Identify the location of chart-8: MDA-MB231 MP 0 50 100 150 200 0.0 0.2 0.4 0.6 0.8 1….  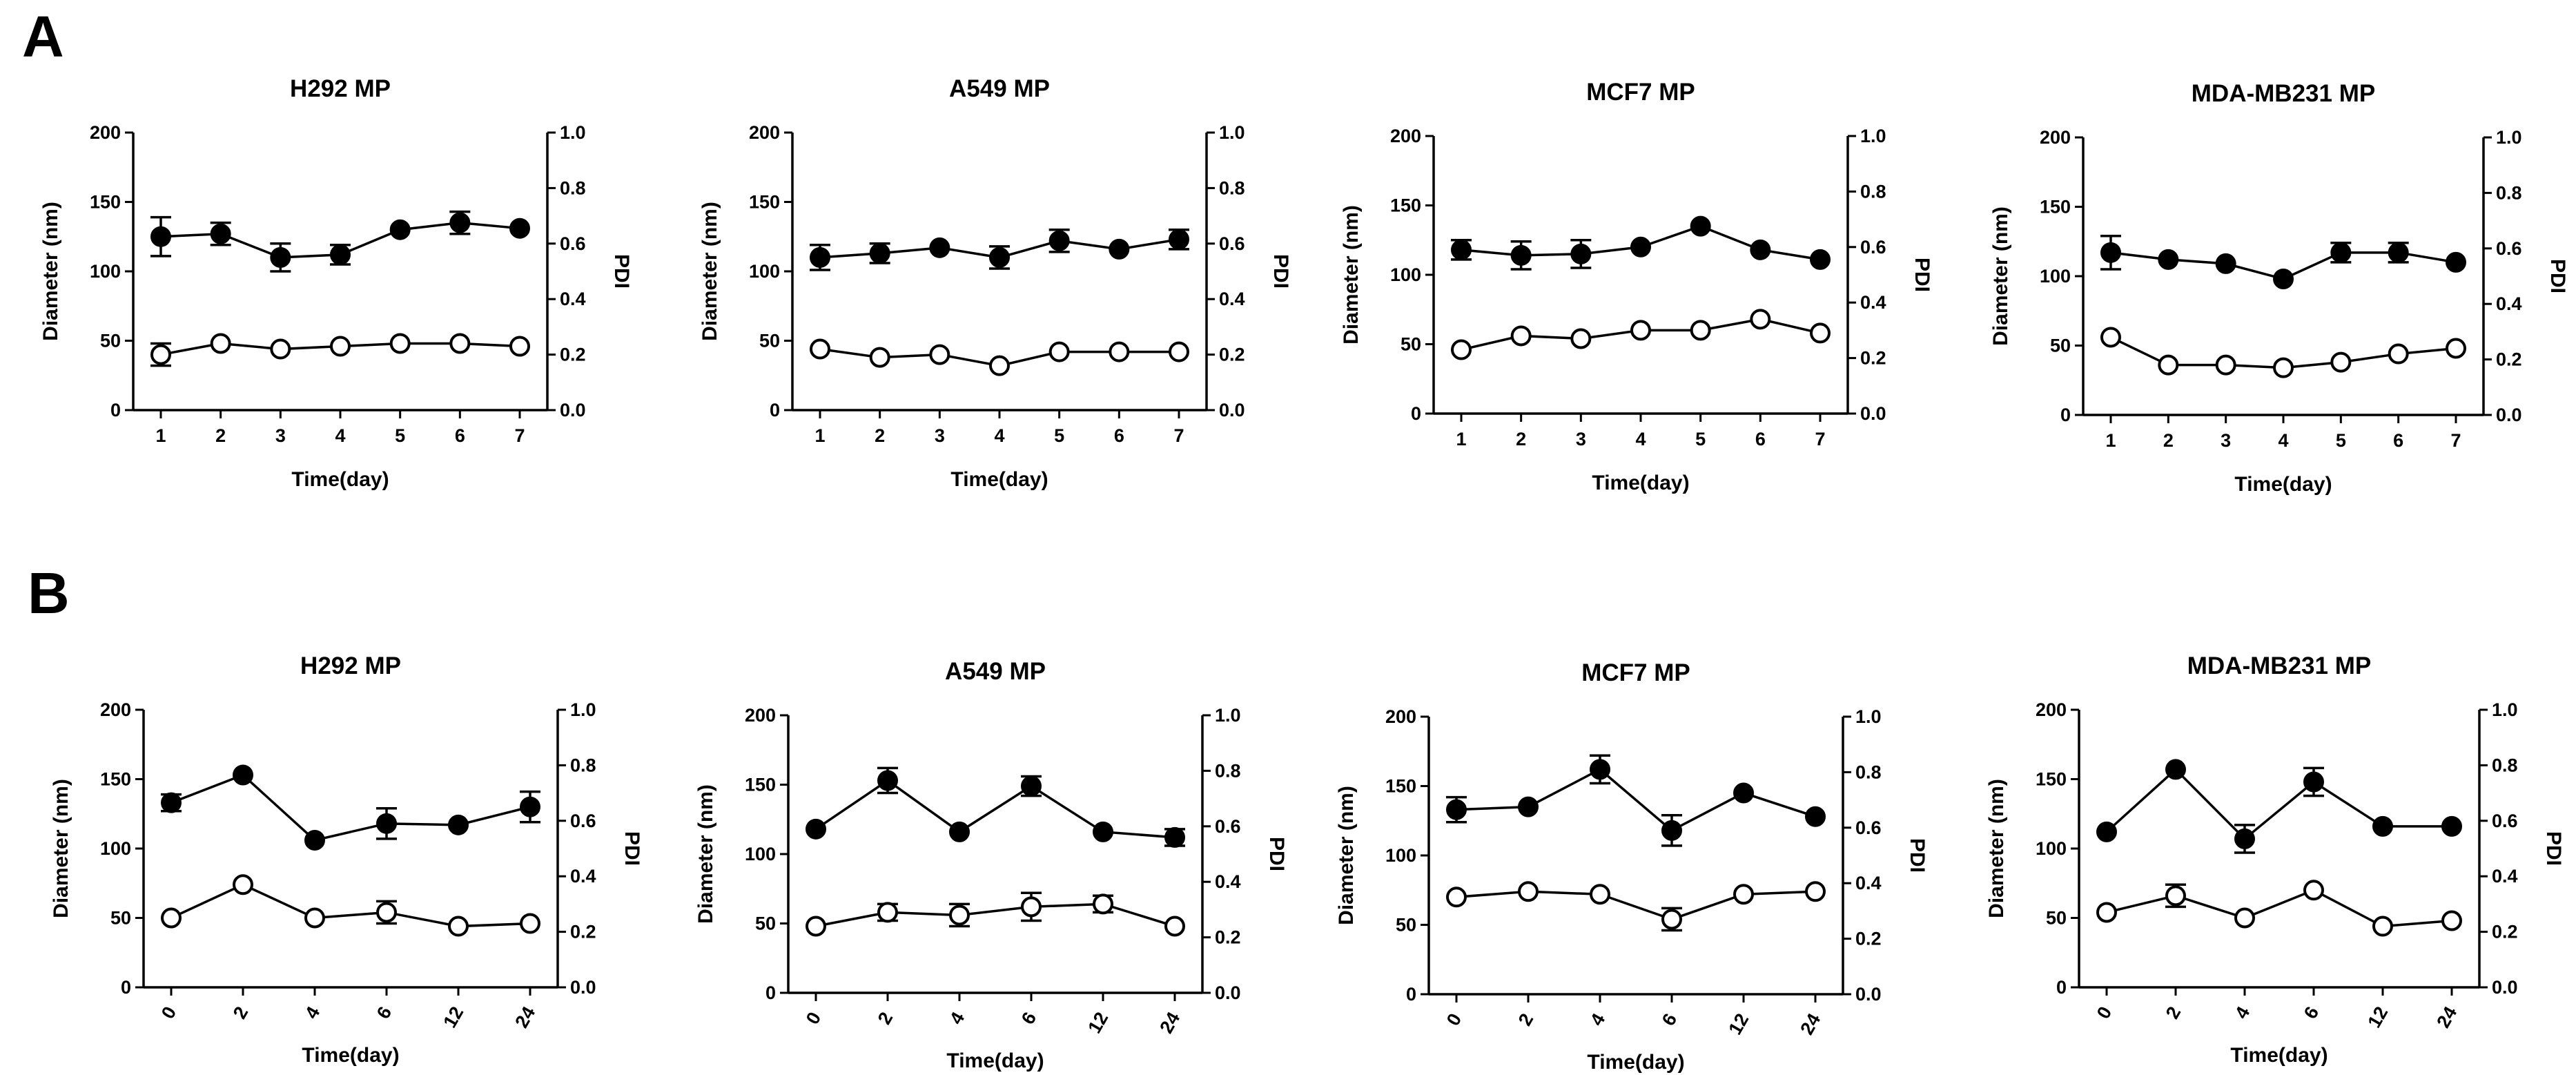
(2275, 860).